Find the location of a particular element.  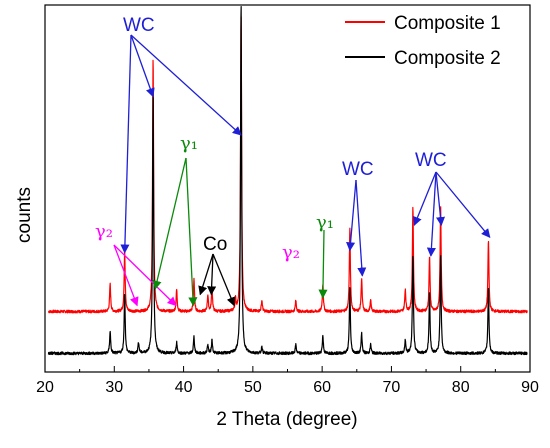

annotation-label-wc-1: WC is located at coordinates (139, 25).